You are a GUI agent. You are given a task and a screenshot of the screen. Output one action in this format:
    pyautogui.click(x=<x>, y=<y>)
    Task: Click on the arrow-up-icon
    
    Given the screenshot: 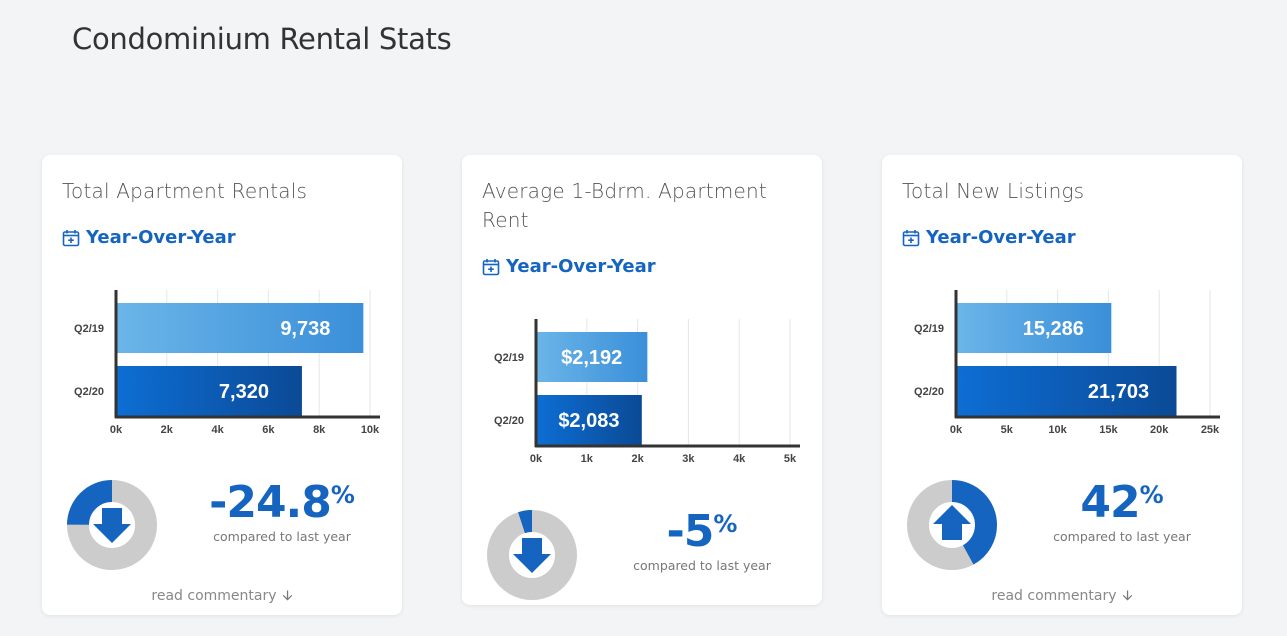 What is the action you would take?
    pyautogui.click(x=952, y=522)
    